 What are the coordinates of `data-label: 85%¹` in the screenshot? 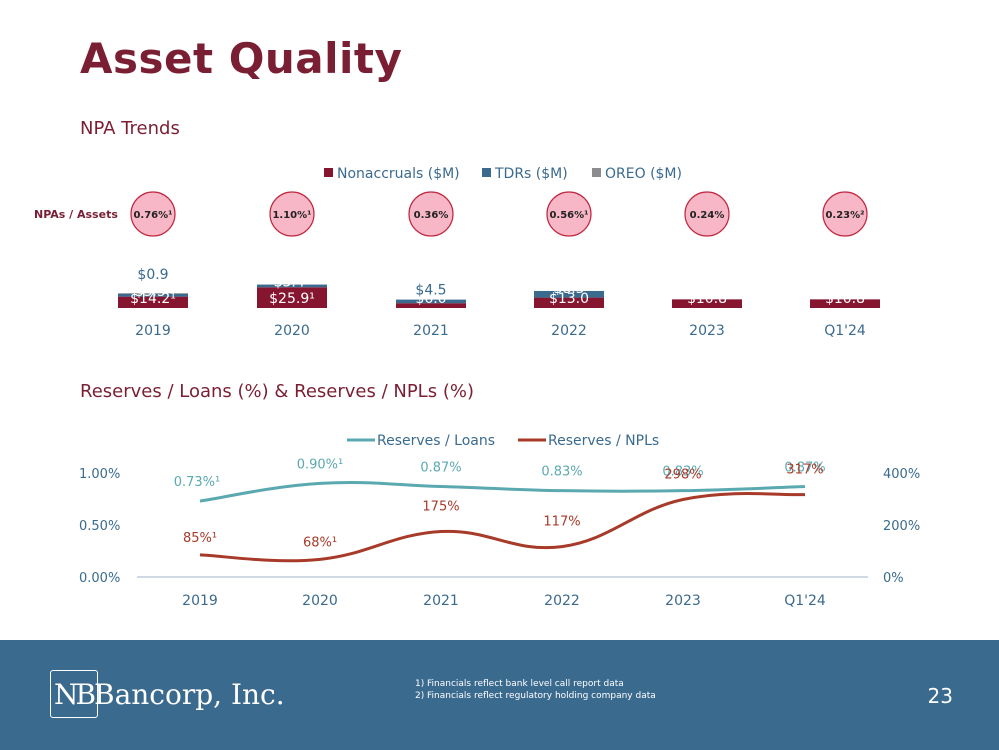 It's located at (200, 538).